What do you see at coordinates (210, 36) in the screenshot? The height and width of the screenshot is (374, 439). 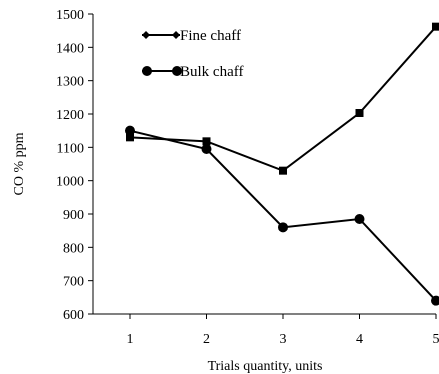 I see `legend-label: Fine chaff` at bounding box center [210, 36].